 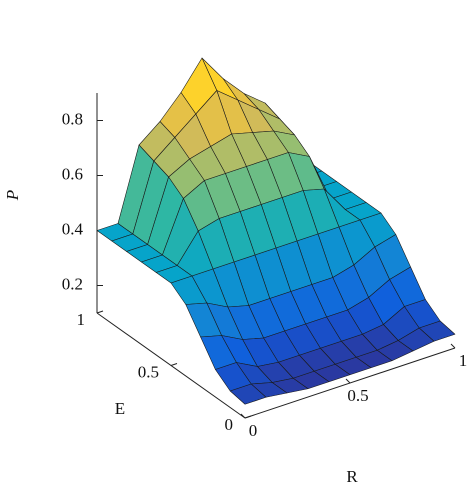 What do you see at coordinates (120, 408) in the screenshot?
I see `y-axis-label: E` at bounding box center [120, 408].